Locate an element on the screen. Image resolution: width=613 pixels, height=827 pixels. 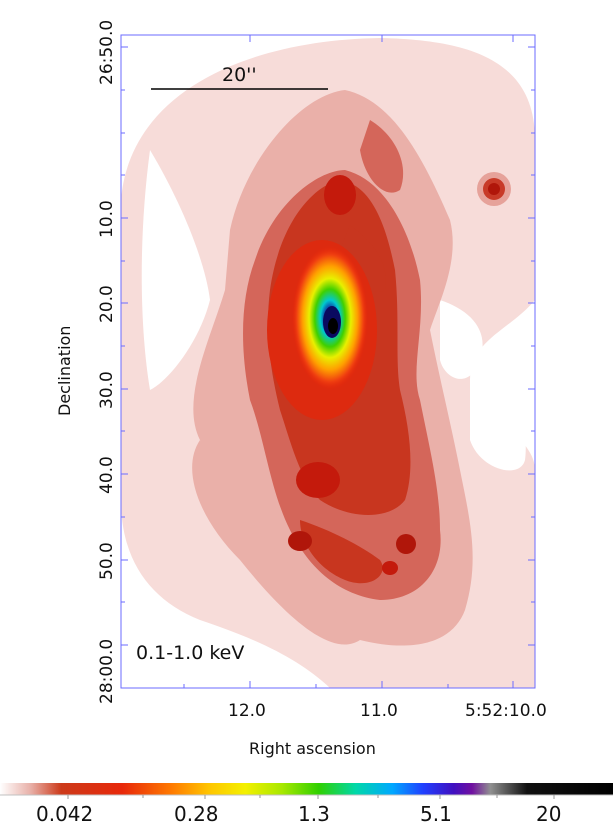
colorbar-label: 5.1 is located at coordinates (436, 814).